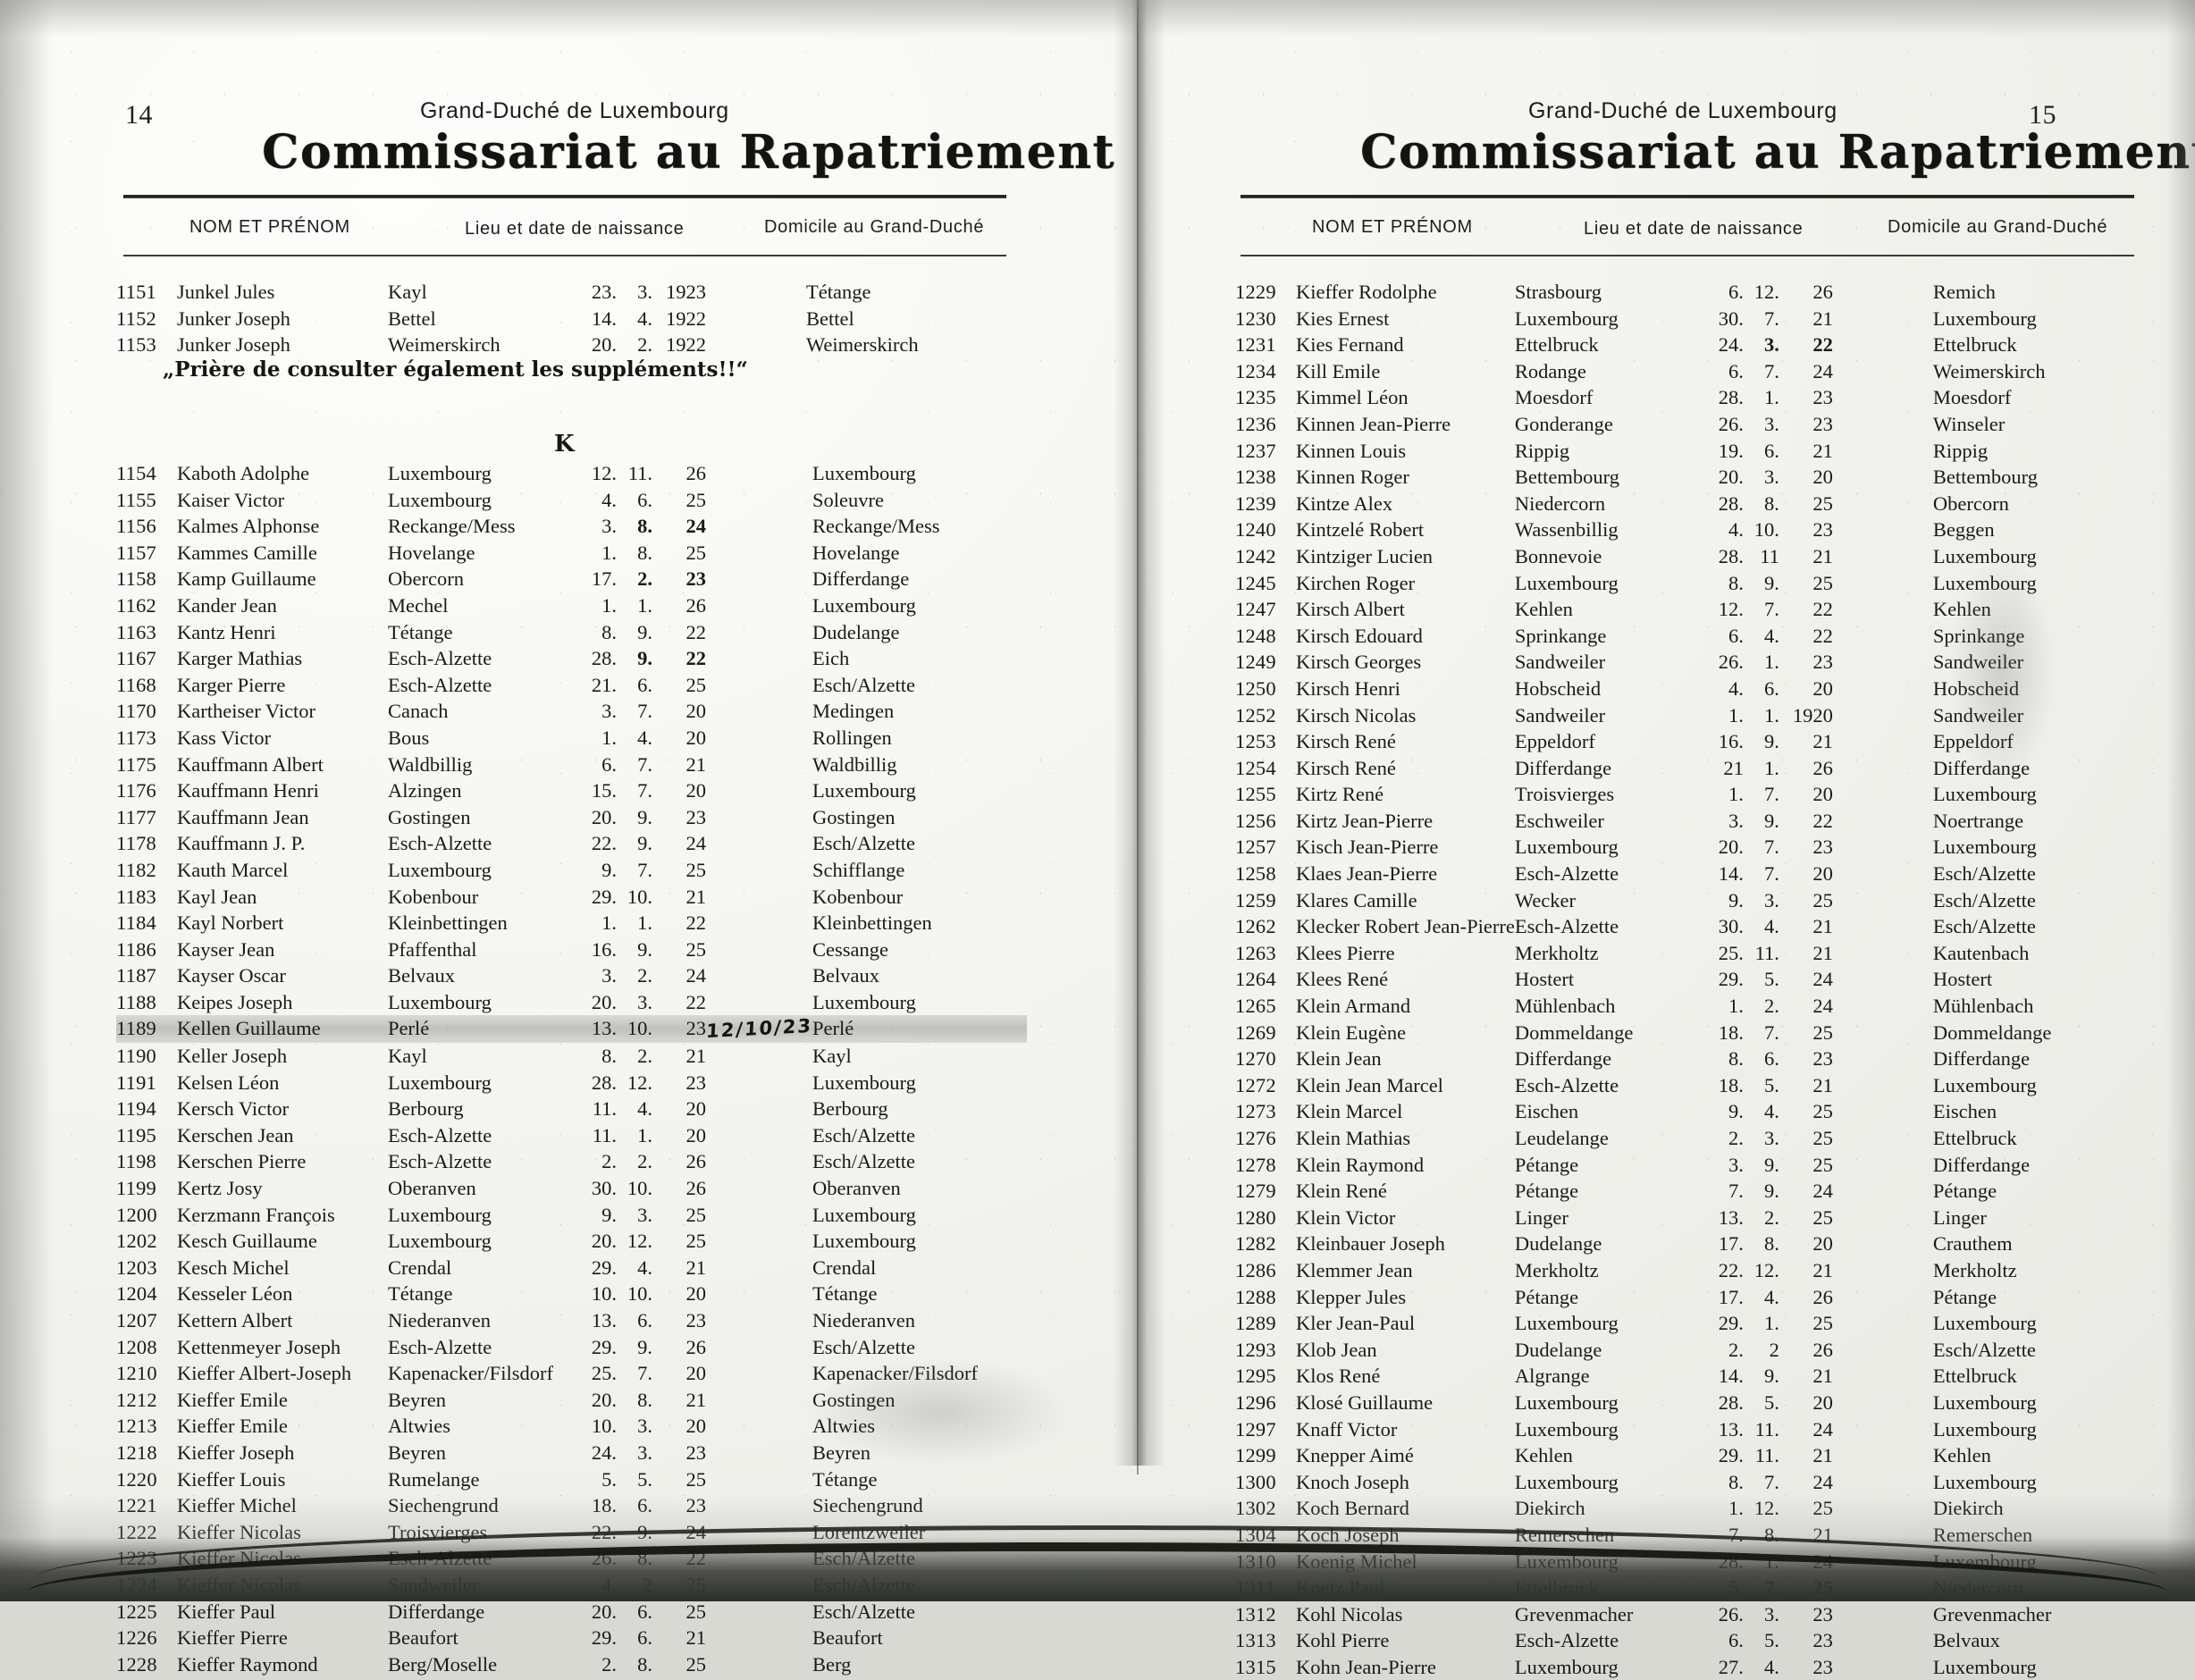 This screenshot has height=1680, width=2195. Describe the element at coordinates (243, 816) in the screenshot. I see `cell-nom: Kauffmann Jean` at that location.